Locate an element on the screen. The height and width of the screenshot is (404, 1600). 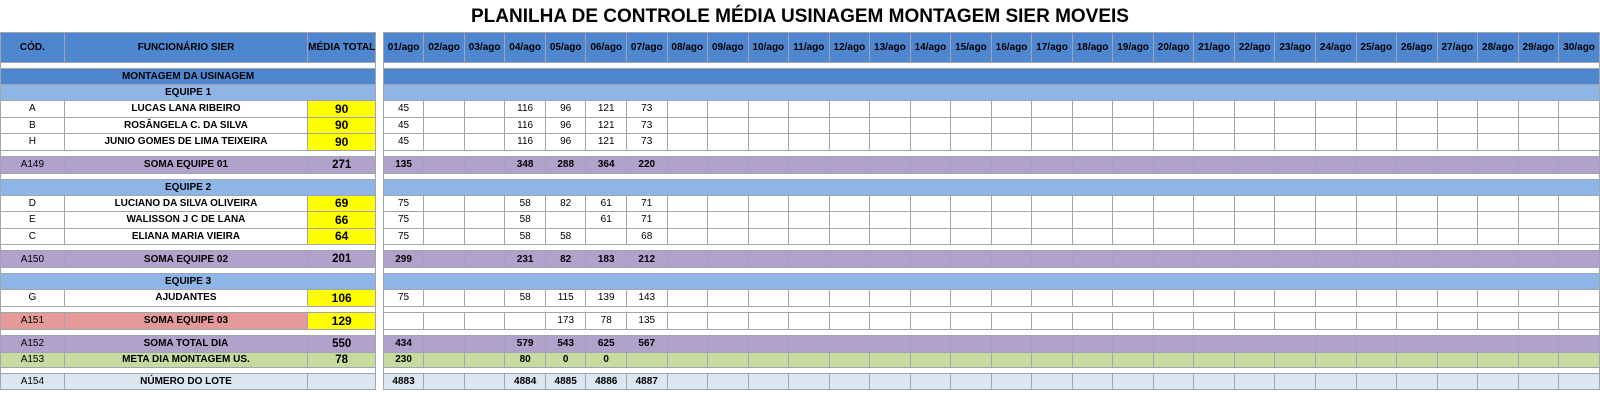
header-day: 15/ago is located at coordinates (971, 47).